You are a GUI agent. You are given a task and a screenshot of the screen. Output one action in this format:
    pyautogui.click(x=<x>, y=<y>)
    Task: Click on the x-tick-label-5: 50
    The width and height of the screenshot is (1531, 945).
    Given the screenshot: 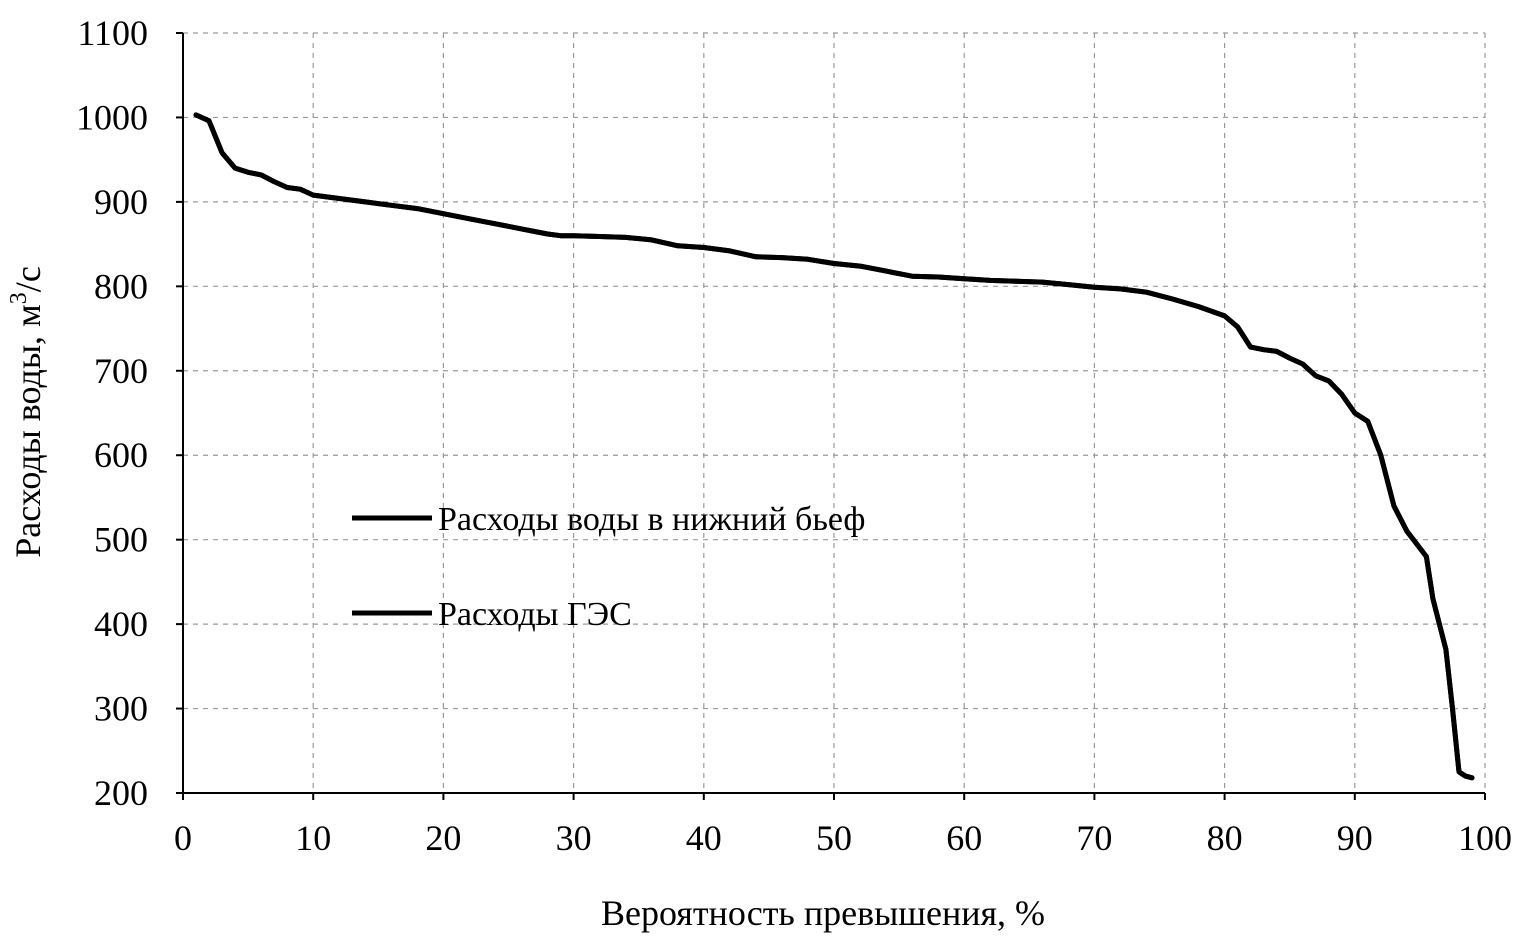 What is the action you would take?
    pyautogui.click(x=834, y=838)
    